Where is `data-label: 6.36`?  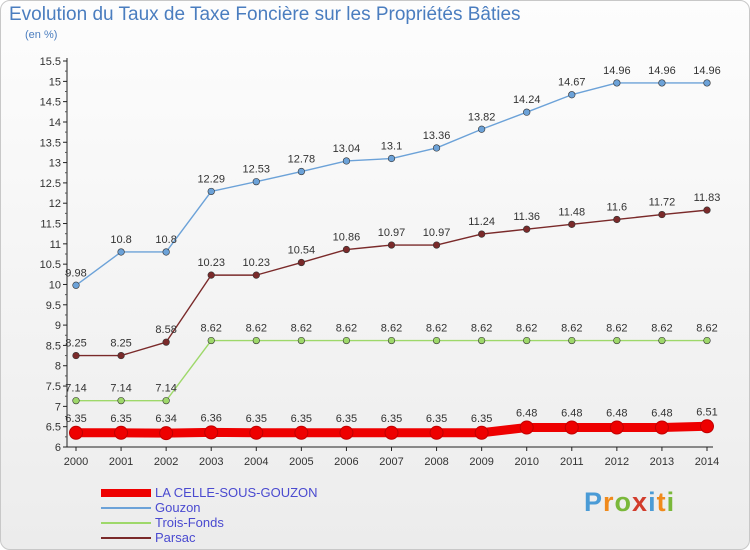 data-label: 6.36 is located at coordinates (211, 418).